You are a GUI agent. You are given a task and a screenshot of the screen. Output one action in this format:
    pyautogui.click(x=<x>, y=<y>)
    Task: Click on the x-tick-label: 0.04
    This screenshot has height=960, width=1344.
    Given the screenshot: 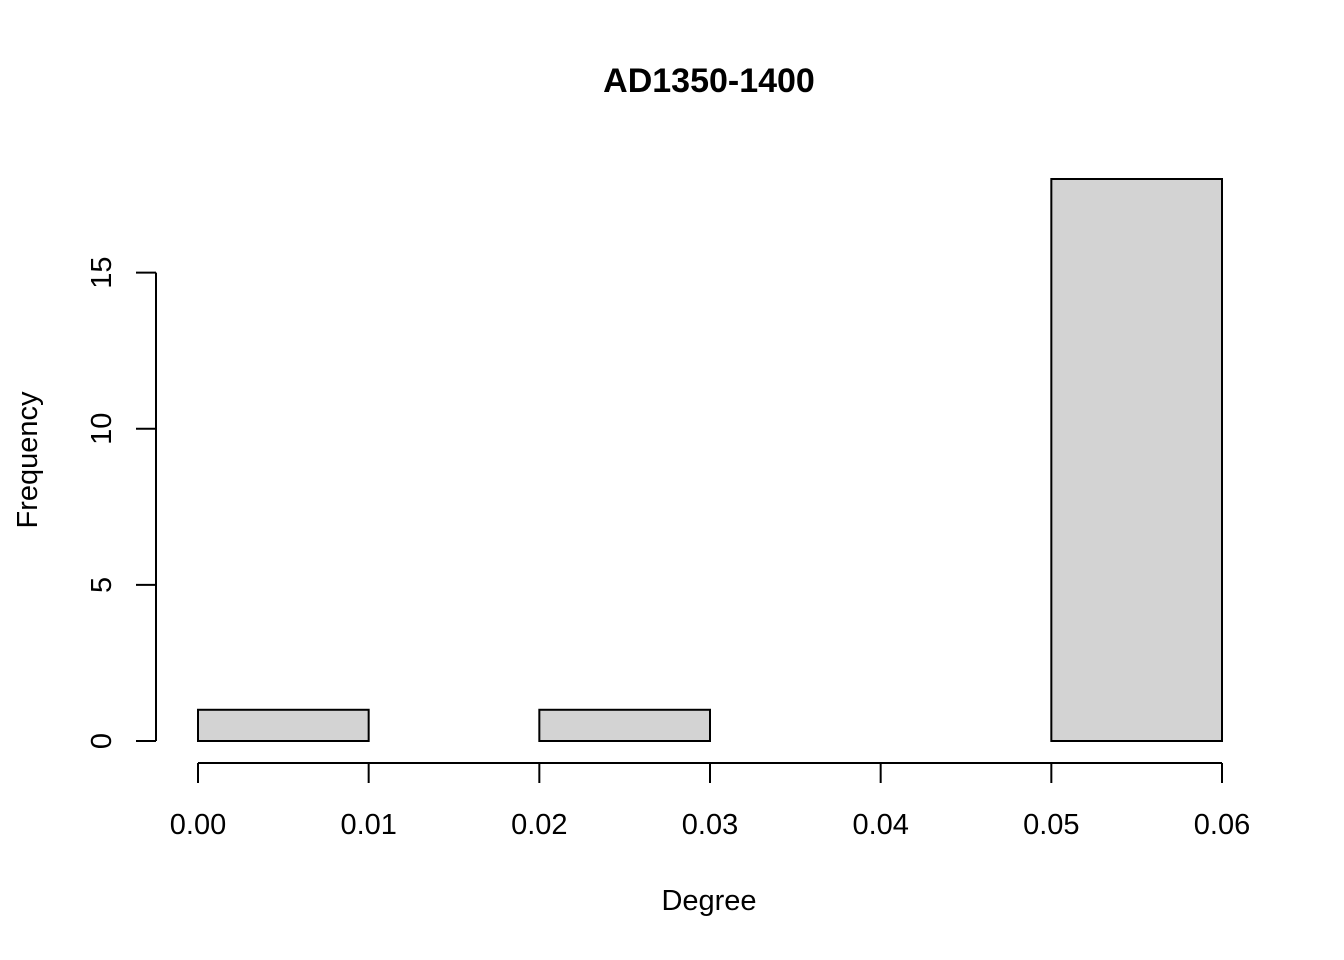 What is the action you would take?
    pyautogui.click(x=880, y=825)
    